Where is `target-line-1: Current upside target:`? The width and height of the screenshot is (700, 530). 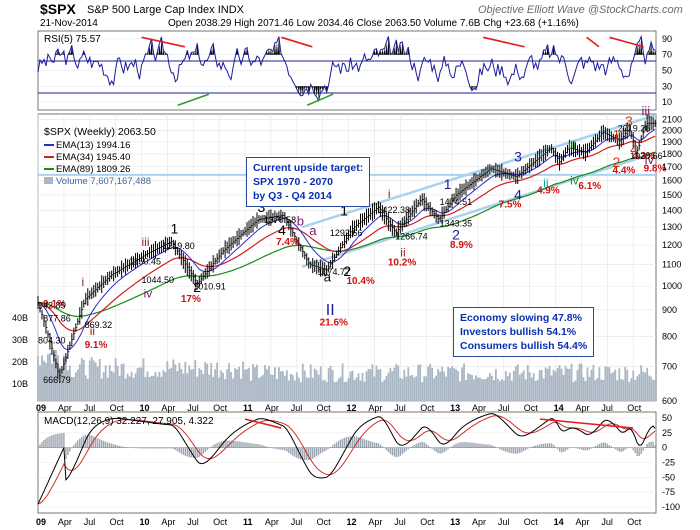
target-line-1: Current upside target: is located at coordinates (308, 168).